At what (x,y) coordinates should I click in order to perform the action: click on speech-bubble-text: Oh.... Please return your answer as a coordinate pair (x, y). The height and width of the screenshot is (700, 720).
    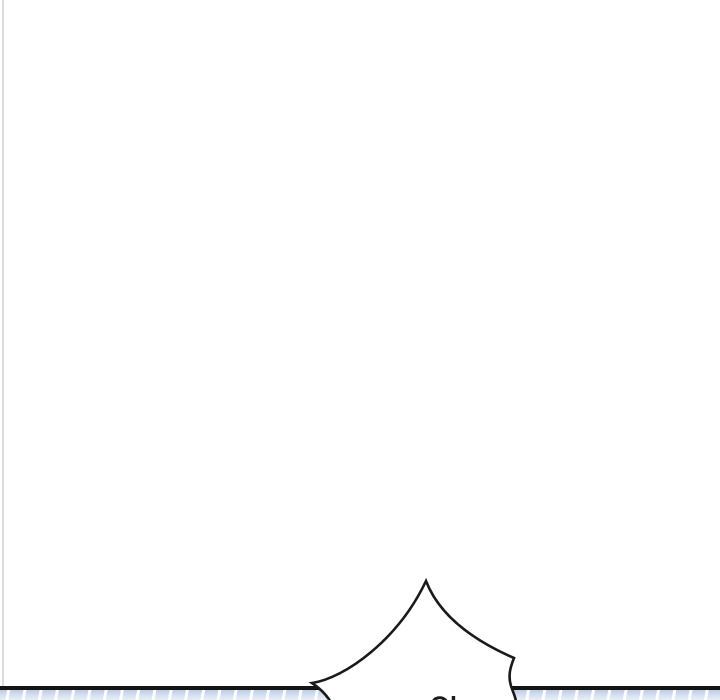
    Looking at the image, I should click on (459, 697).